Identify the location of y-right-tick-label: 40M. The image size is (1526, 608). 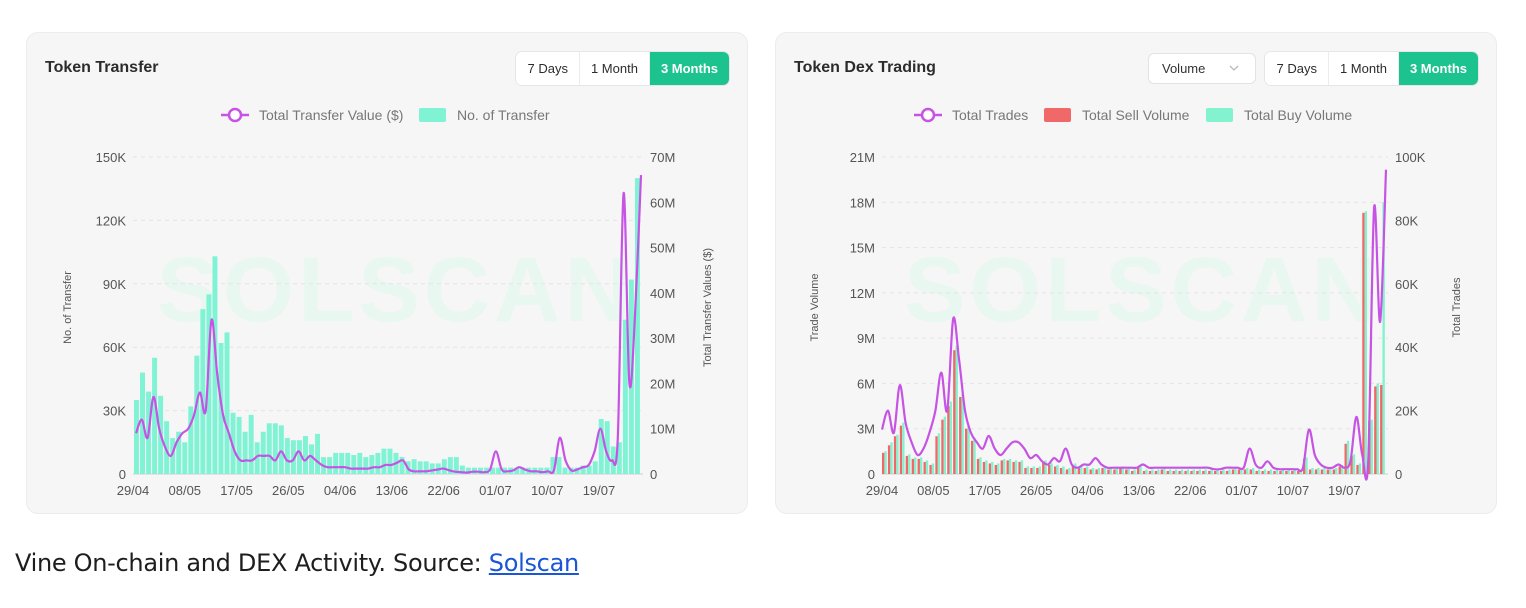
(662, 293).